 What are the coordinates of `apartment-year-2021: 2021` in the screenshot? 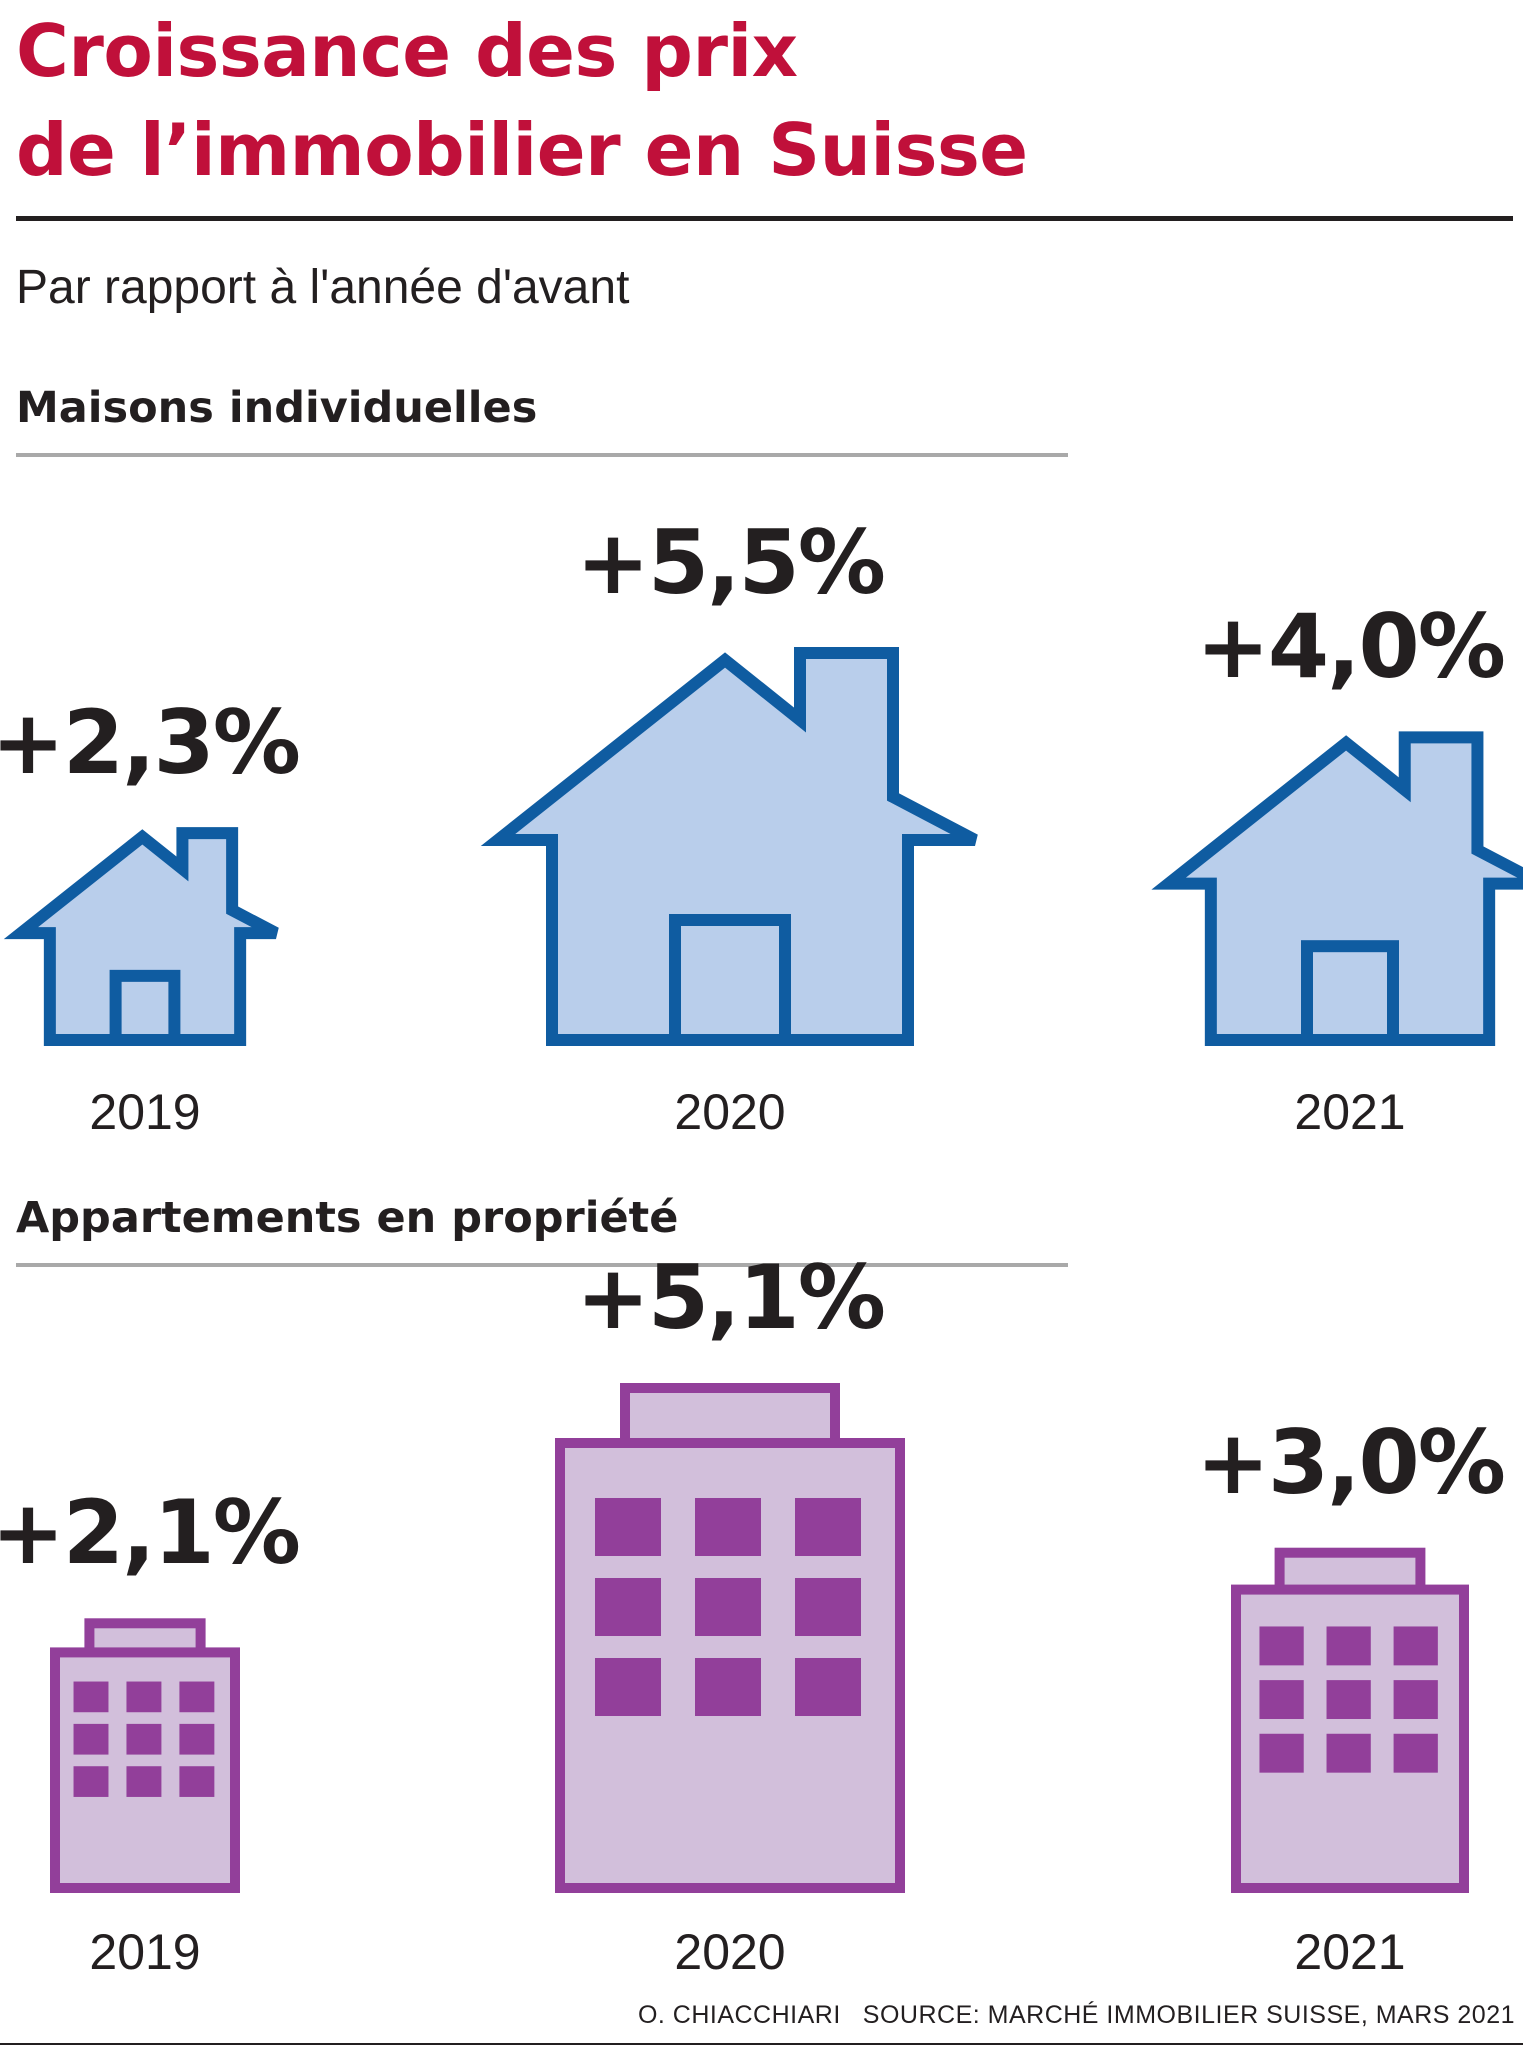 It's located at (1350, 1952).